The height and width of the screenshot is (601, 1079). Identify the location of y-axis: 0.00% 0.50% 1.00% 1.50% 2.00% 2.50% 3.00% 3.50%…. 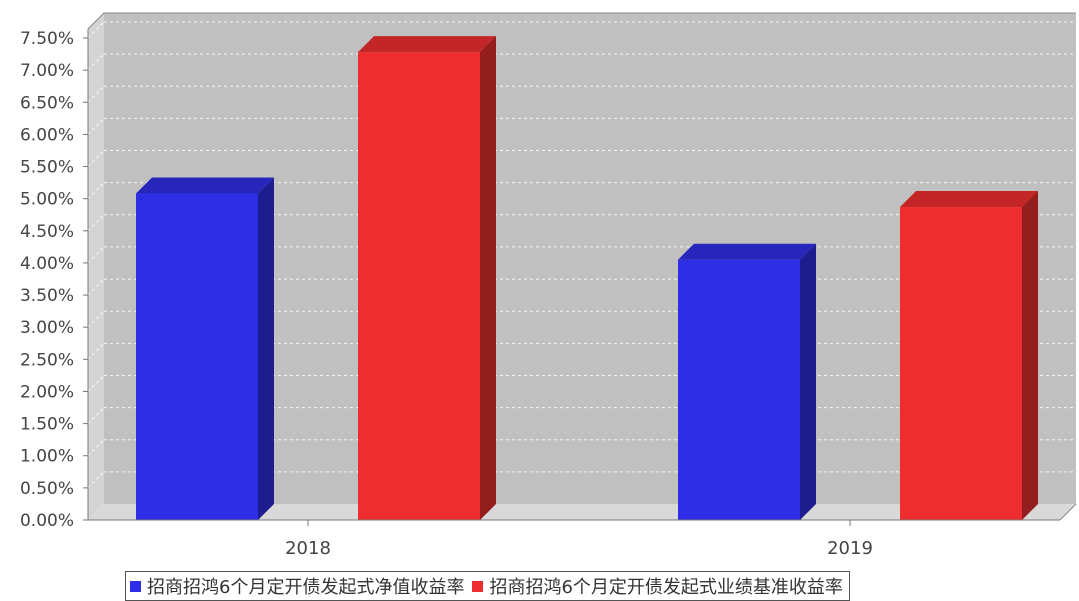
(54, 280).